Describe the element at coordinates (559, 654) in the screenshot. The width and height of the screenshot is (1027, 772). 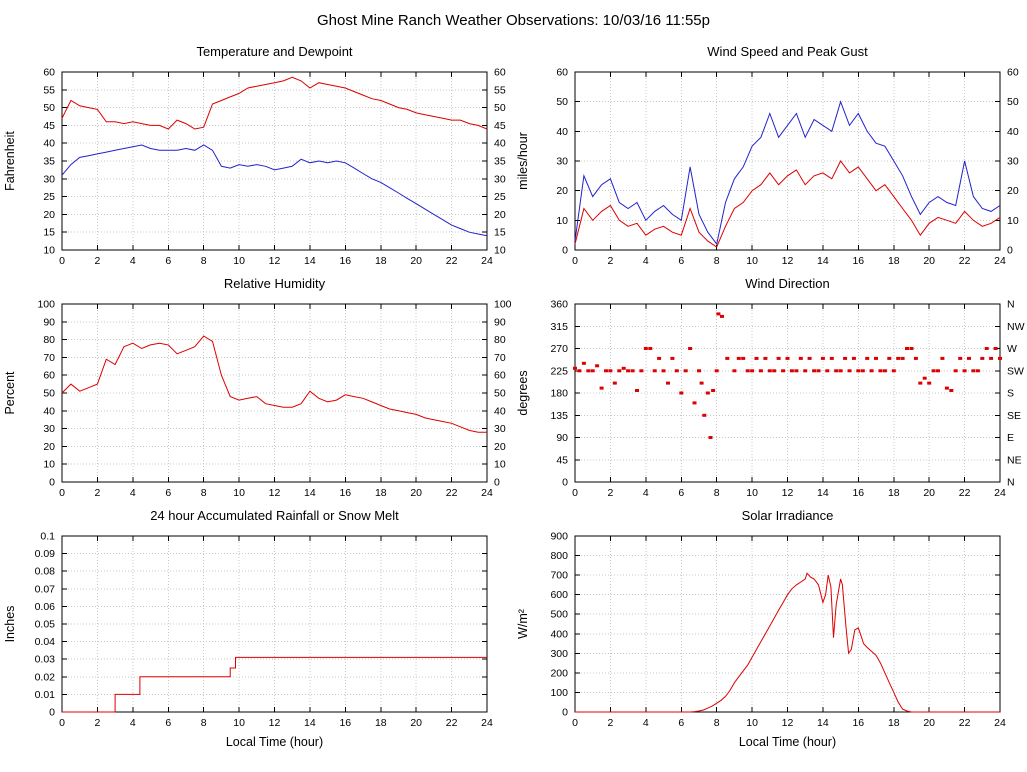
I see `svg-text: 300` at that location.